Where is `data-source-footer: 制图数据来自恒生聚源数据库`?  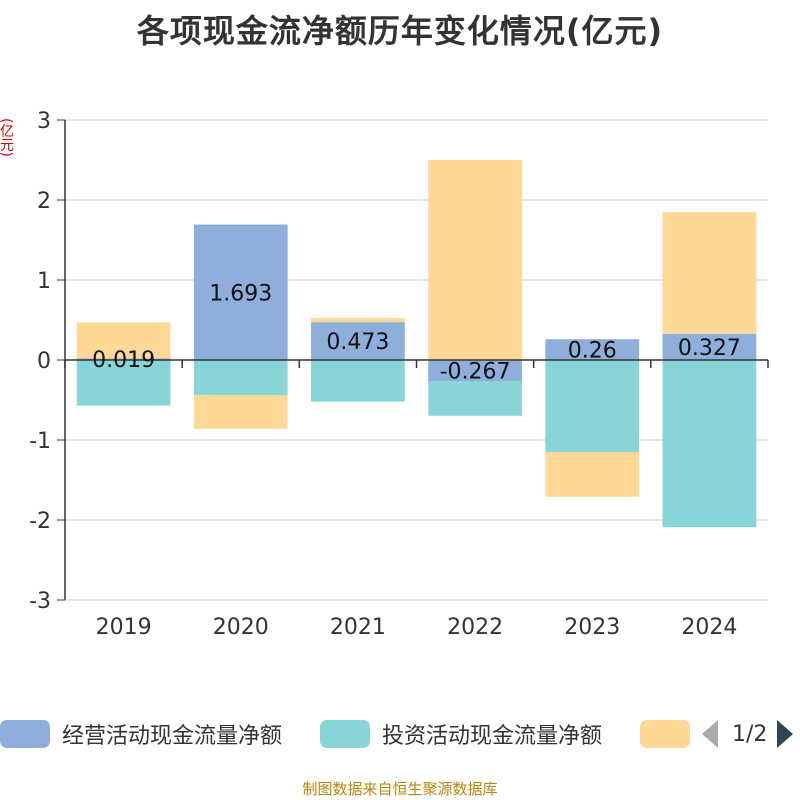
data-source-footer: 制图数据来自恒生聚源数据库 is located at coordinates (400, 789).